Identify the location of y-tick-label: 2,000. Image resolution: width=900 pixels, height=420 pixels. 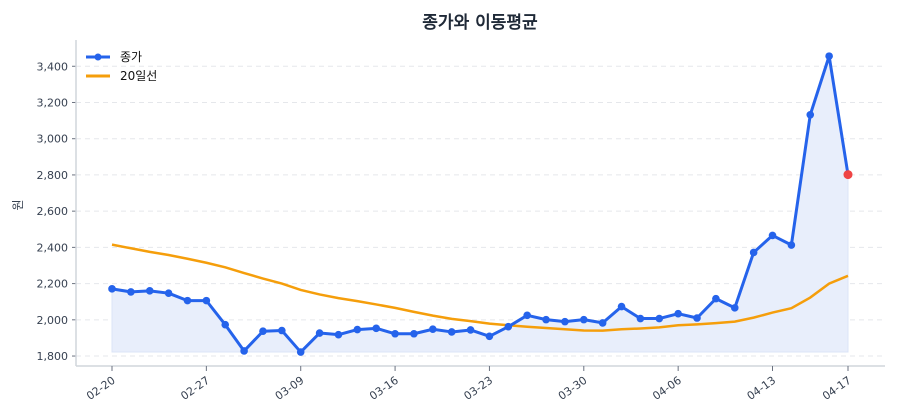
(53, 320).